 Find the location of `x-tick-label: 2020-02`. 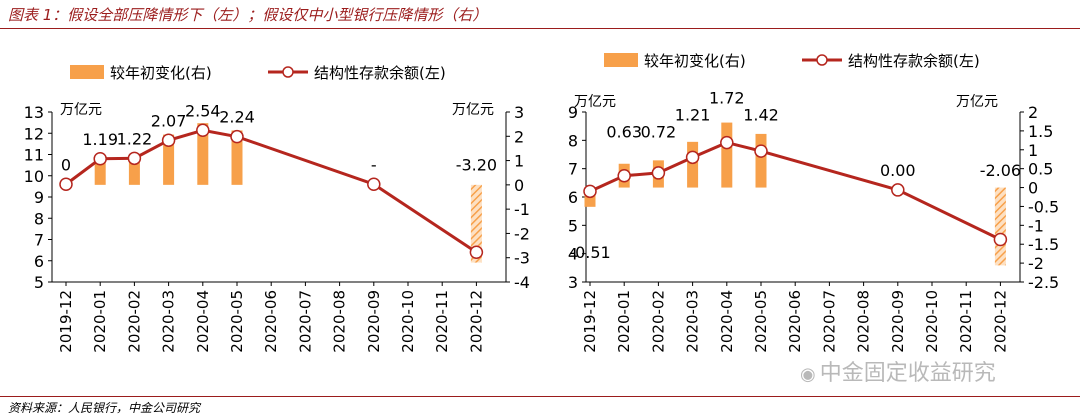

x-tick-label: 2020-02 is located at coordinates (134, 321).